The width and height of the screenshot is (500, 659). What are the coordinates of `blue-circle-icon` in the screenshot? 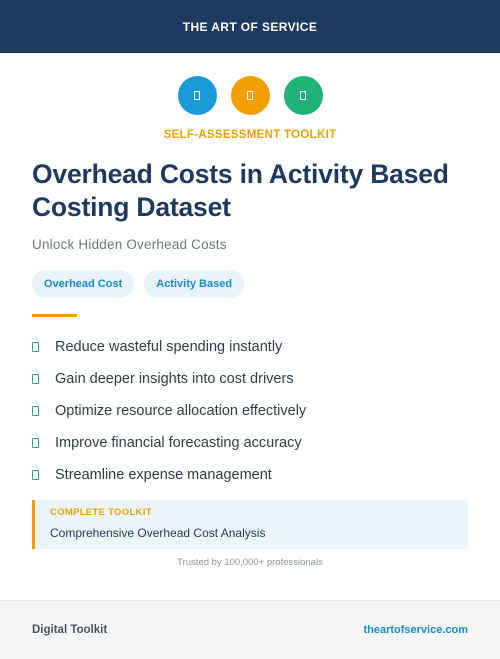 It's located at (197, 95).